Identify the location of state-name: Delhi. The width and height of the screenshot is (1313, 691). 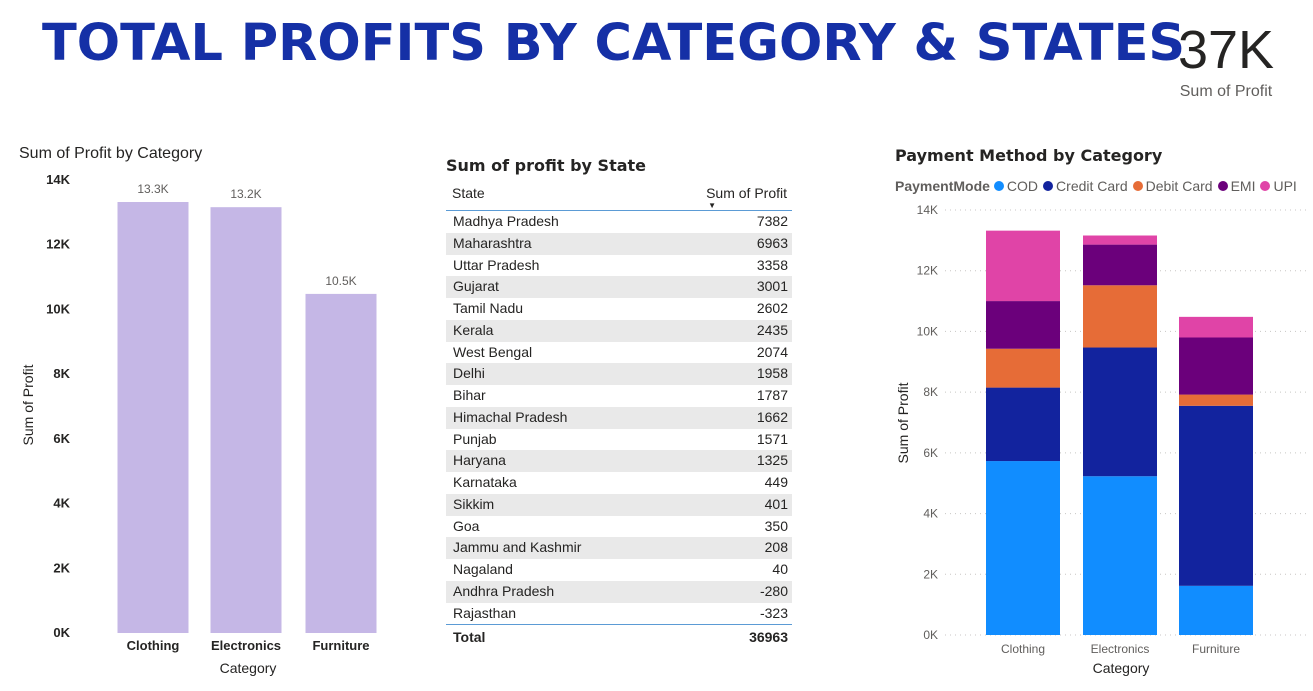
(469, 373).